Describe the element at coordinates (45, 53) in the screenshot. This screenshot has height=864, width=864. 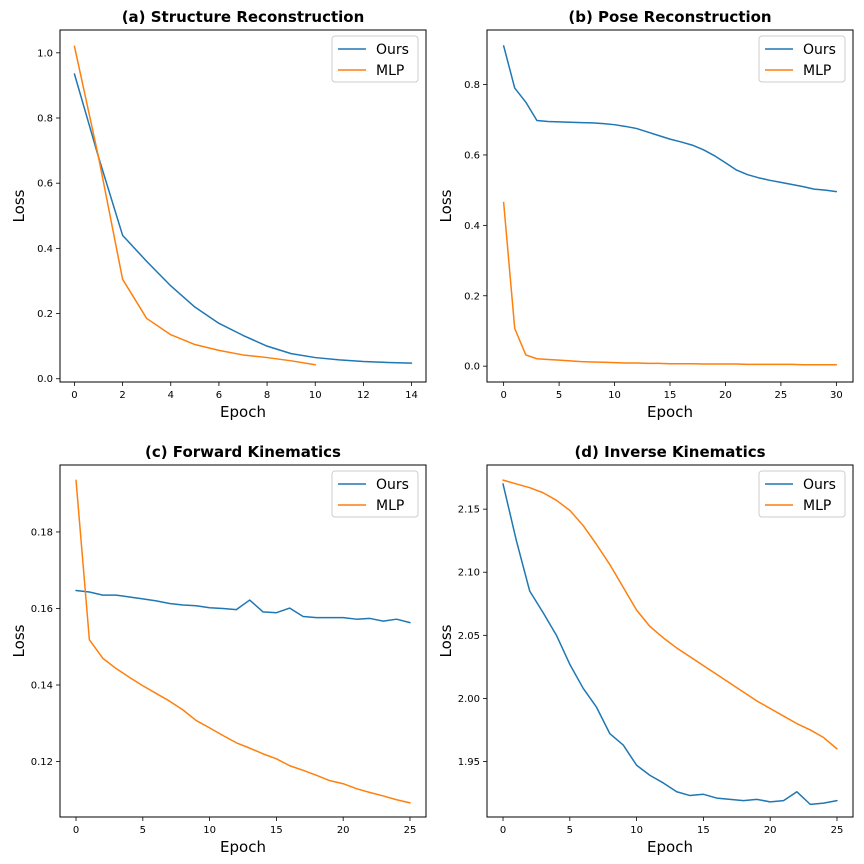
I see `y-tick-label: 1.0` at that location.